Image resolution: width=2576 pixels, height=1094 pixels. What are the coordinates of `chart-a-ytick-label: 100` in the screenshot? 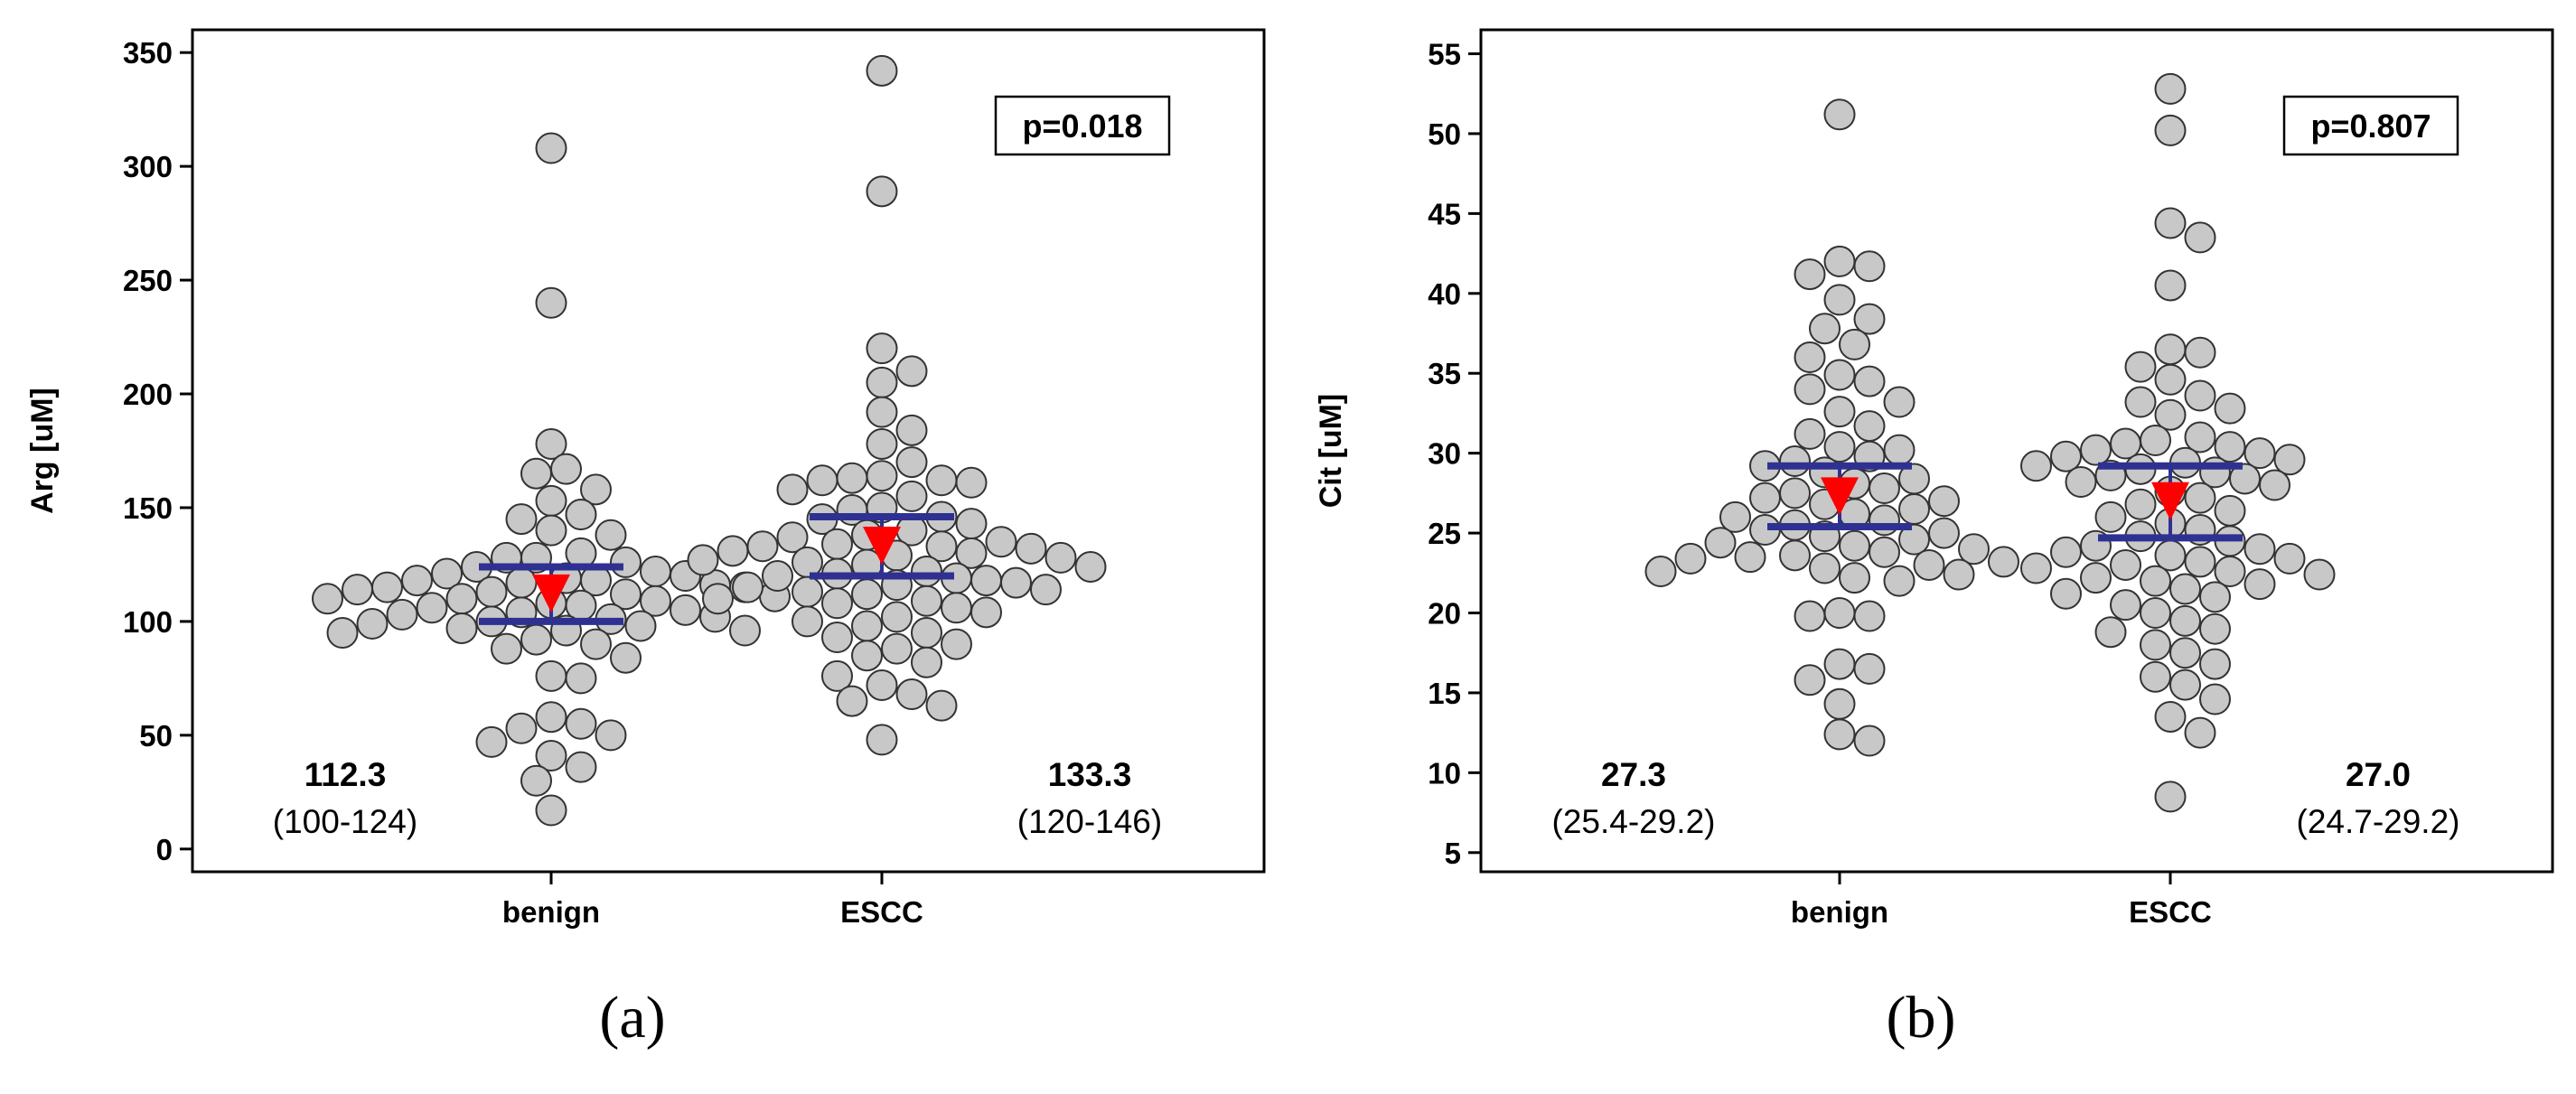 It's located at (148, 622).